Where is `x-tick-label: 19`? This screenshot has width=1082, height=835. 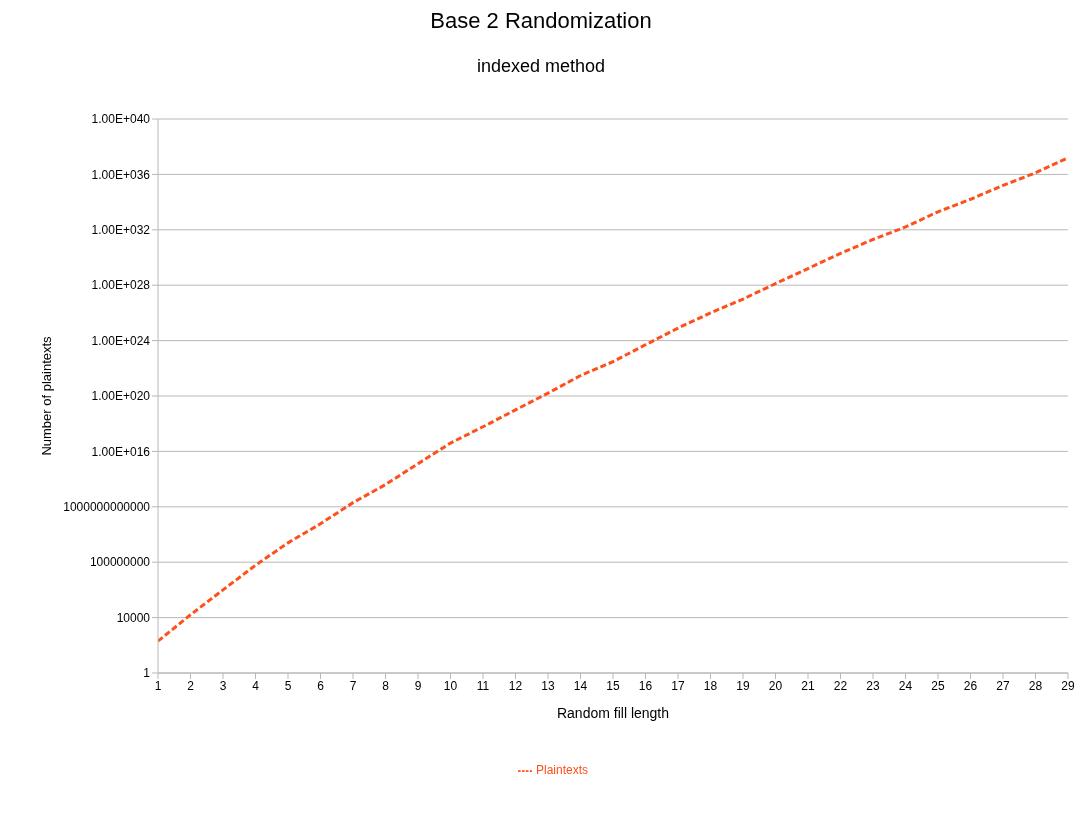 x-tick-label: 19 is located at coordinates (743, 685).